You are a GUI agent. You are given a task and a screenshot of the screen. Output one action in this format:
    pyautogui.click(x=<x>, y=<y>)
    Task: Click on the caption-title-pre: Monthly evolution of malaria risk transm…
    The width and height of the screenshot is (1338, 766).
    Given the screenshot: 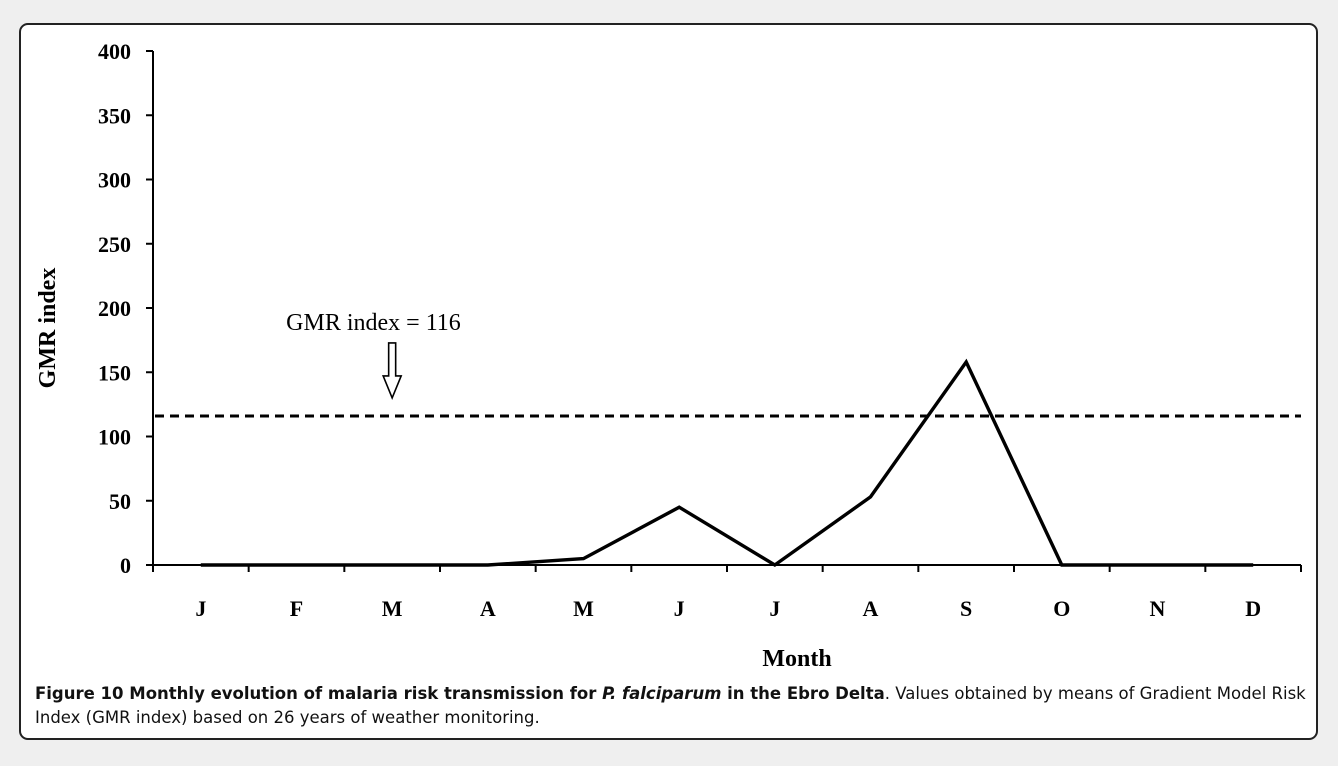 What is the action you would take?
    pyautogui.click(x=366, y=693)
    